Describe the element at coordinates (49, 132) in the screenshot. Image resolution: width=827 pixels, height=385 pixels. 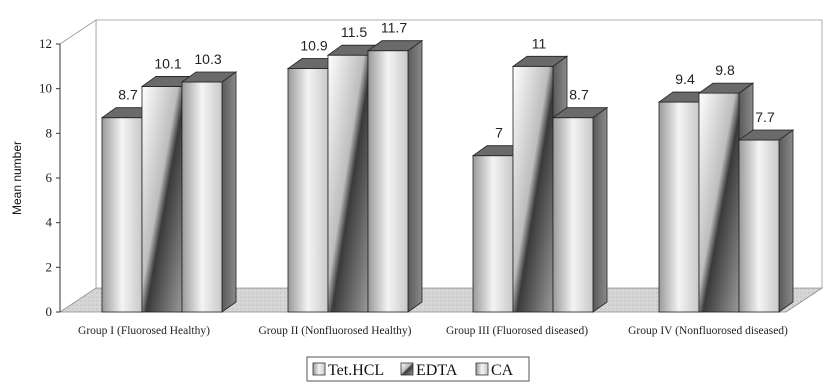
I see `y-tick-label: 8` at that location.